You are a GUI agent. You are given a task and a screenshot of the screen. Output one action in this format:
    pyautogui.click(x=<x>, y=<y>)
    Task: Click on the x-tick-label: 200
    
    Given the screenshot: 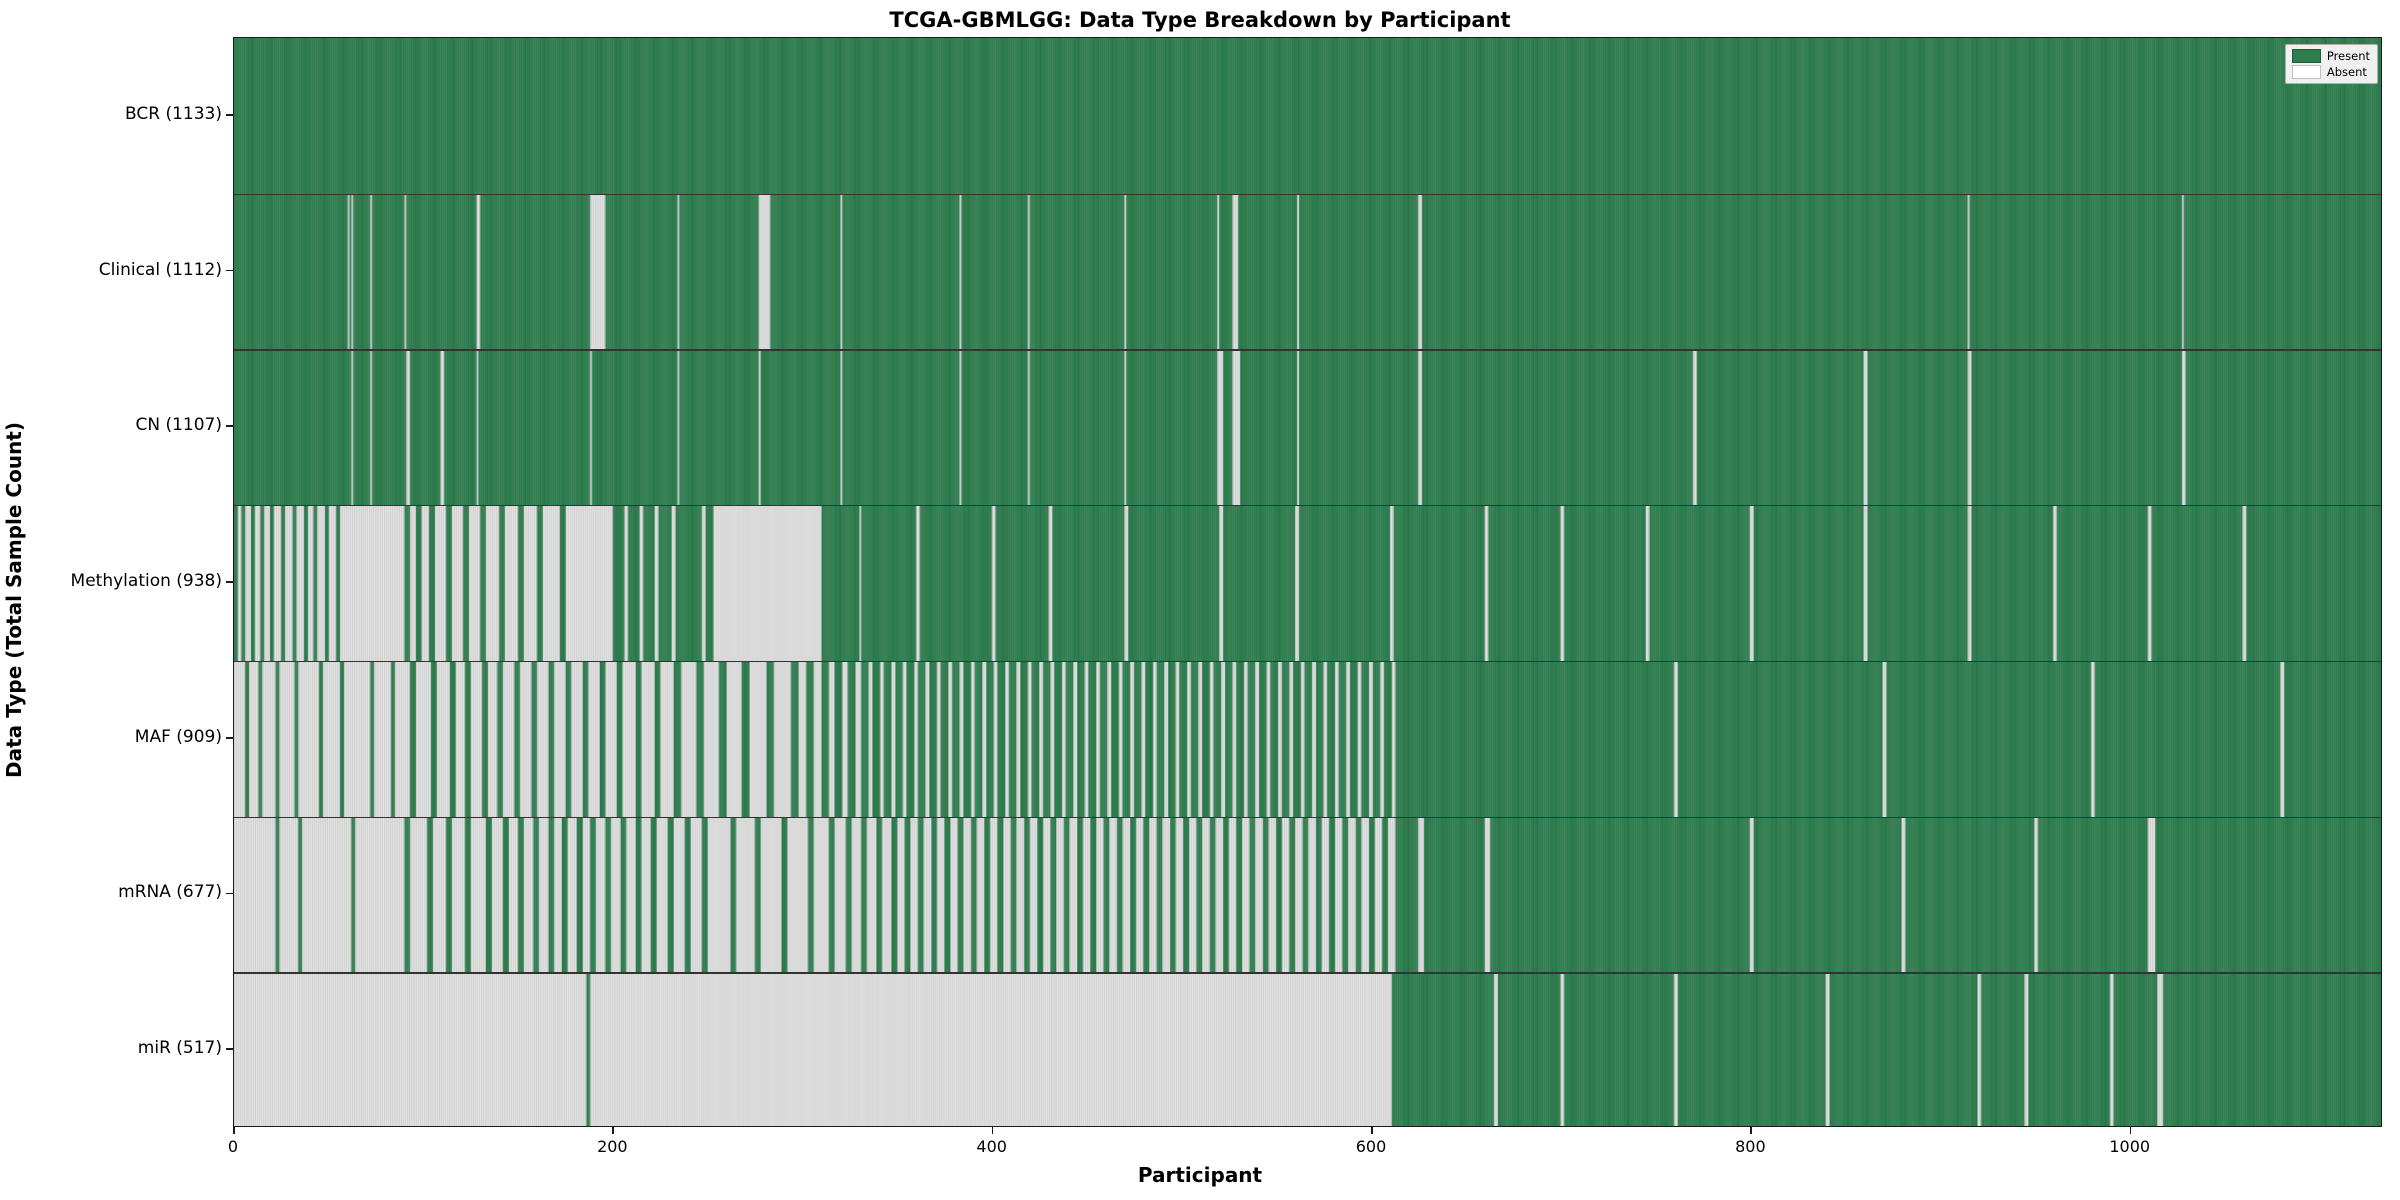 What is the action you would take?
    pyautogui.click(x=612, y=1146)
    